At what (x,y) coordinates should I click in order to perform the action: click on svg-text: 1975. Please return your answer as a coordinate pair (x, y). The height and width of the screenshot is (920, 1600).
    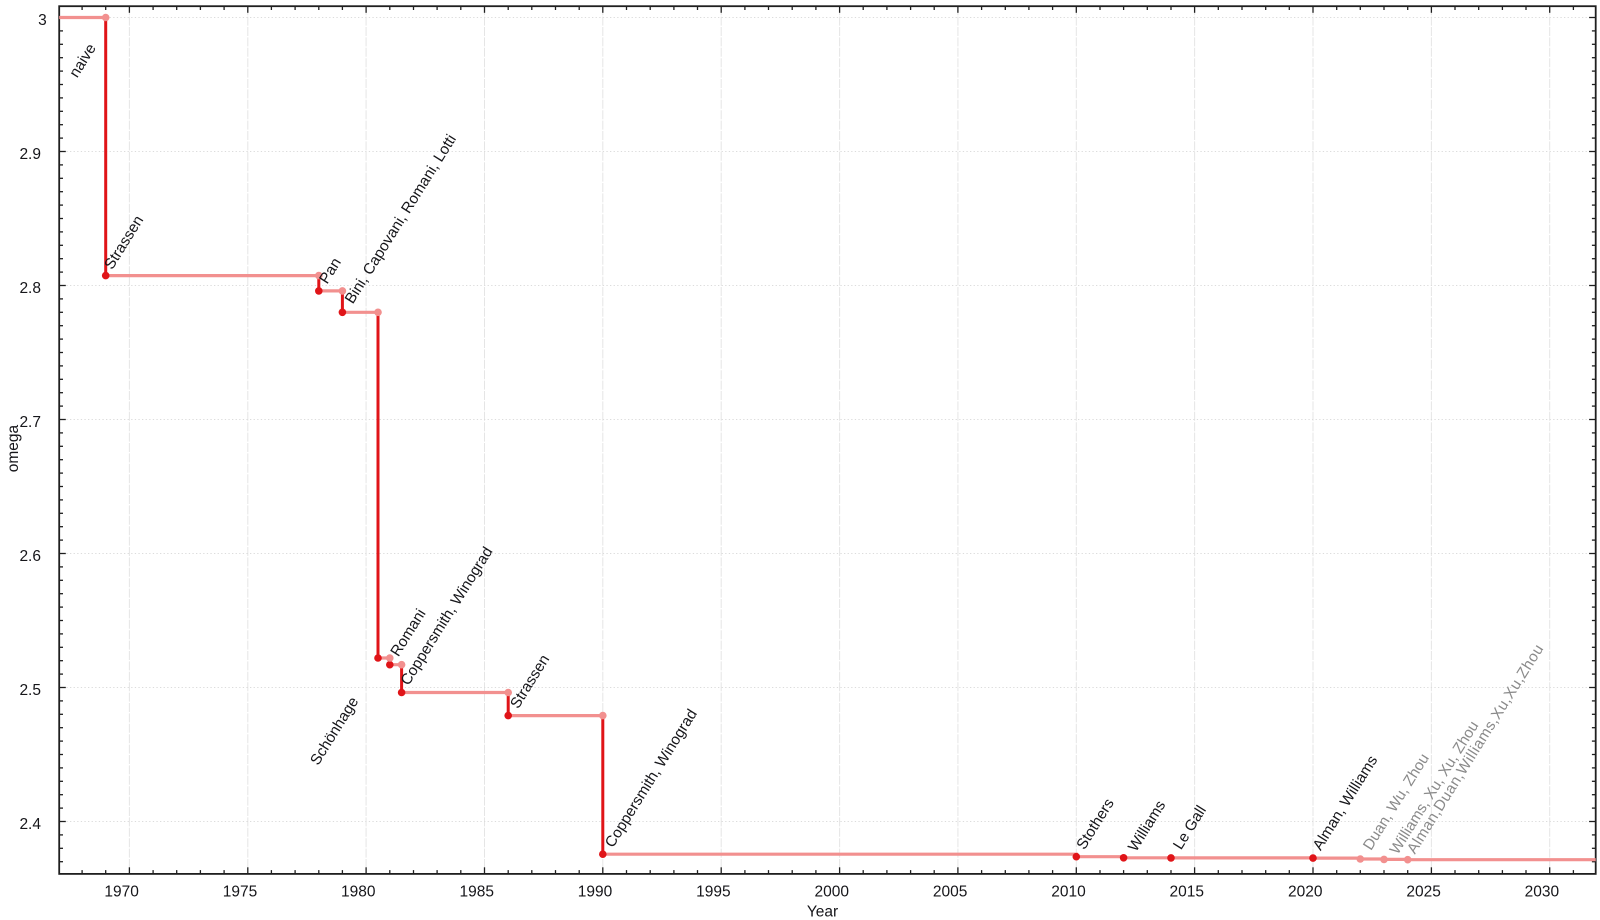
    Looking at the image, I should click on (240, 892).